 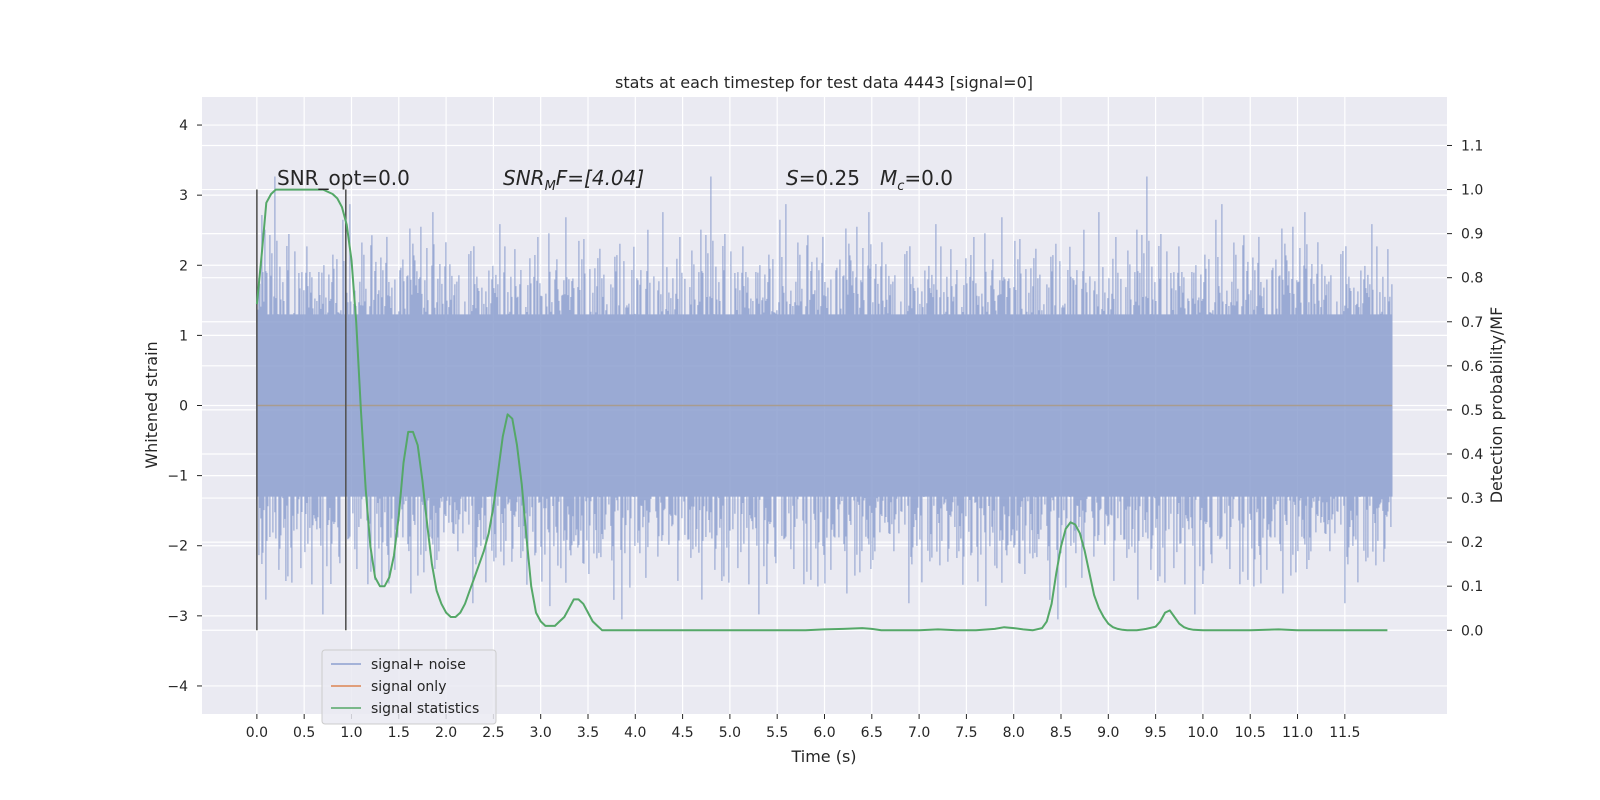 I want to click on y-left-tick-label: −3, so click(x=177, y=617).